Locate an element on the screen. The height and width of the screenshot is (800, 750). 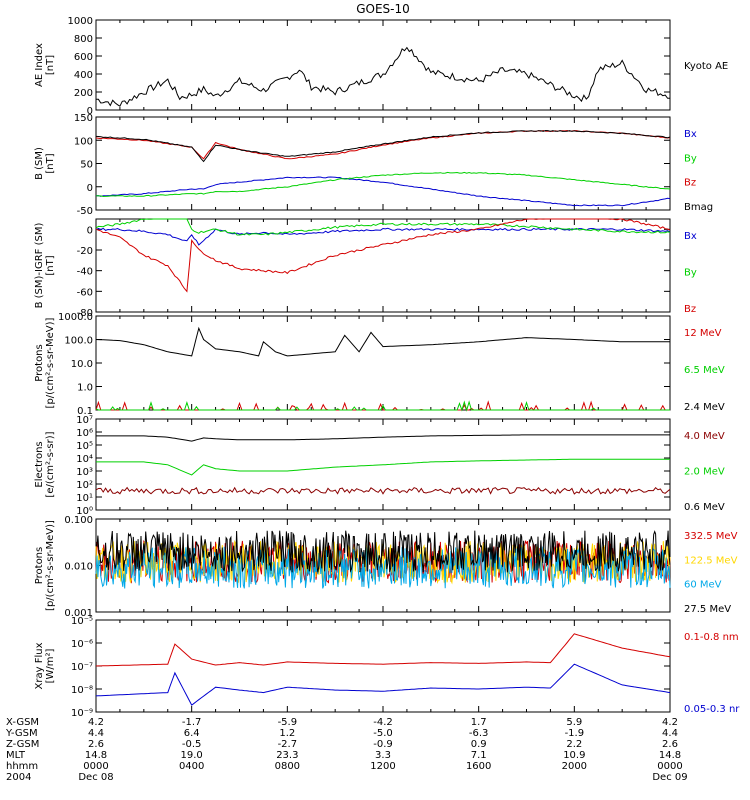
footer-value: 1.2 is located at coordinates (287, 733).